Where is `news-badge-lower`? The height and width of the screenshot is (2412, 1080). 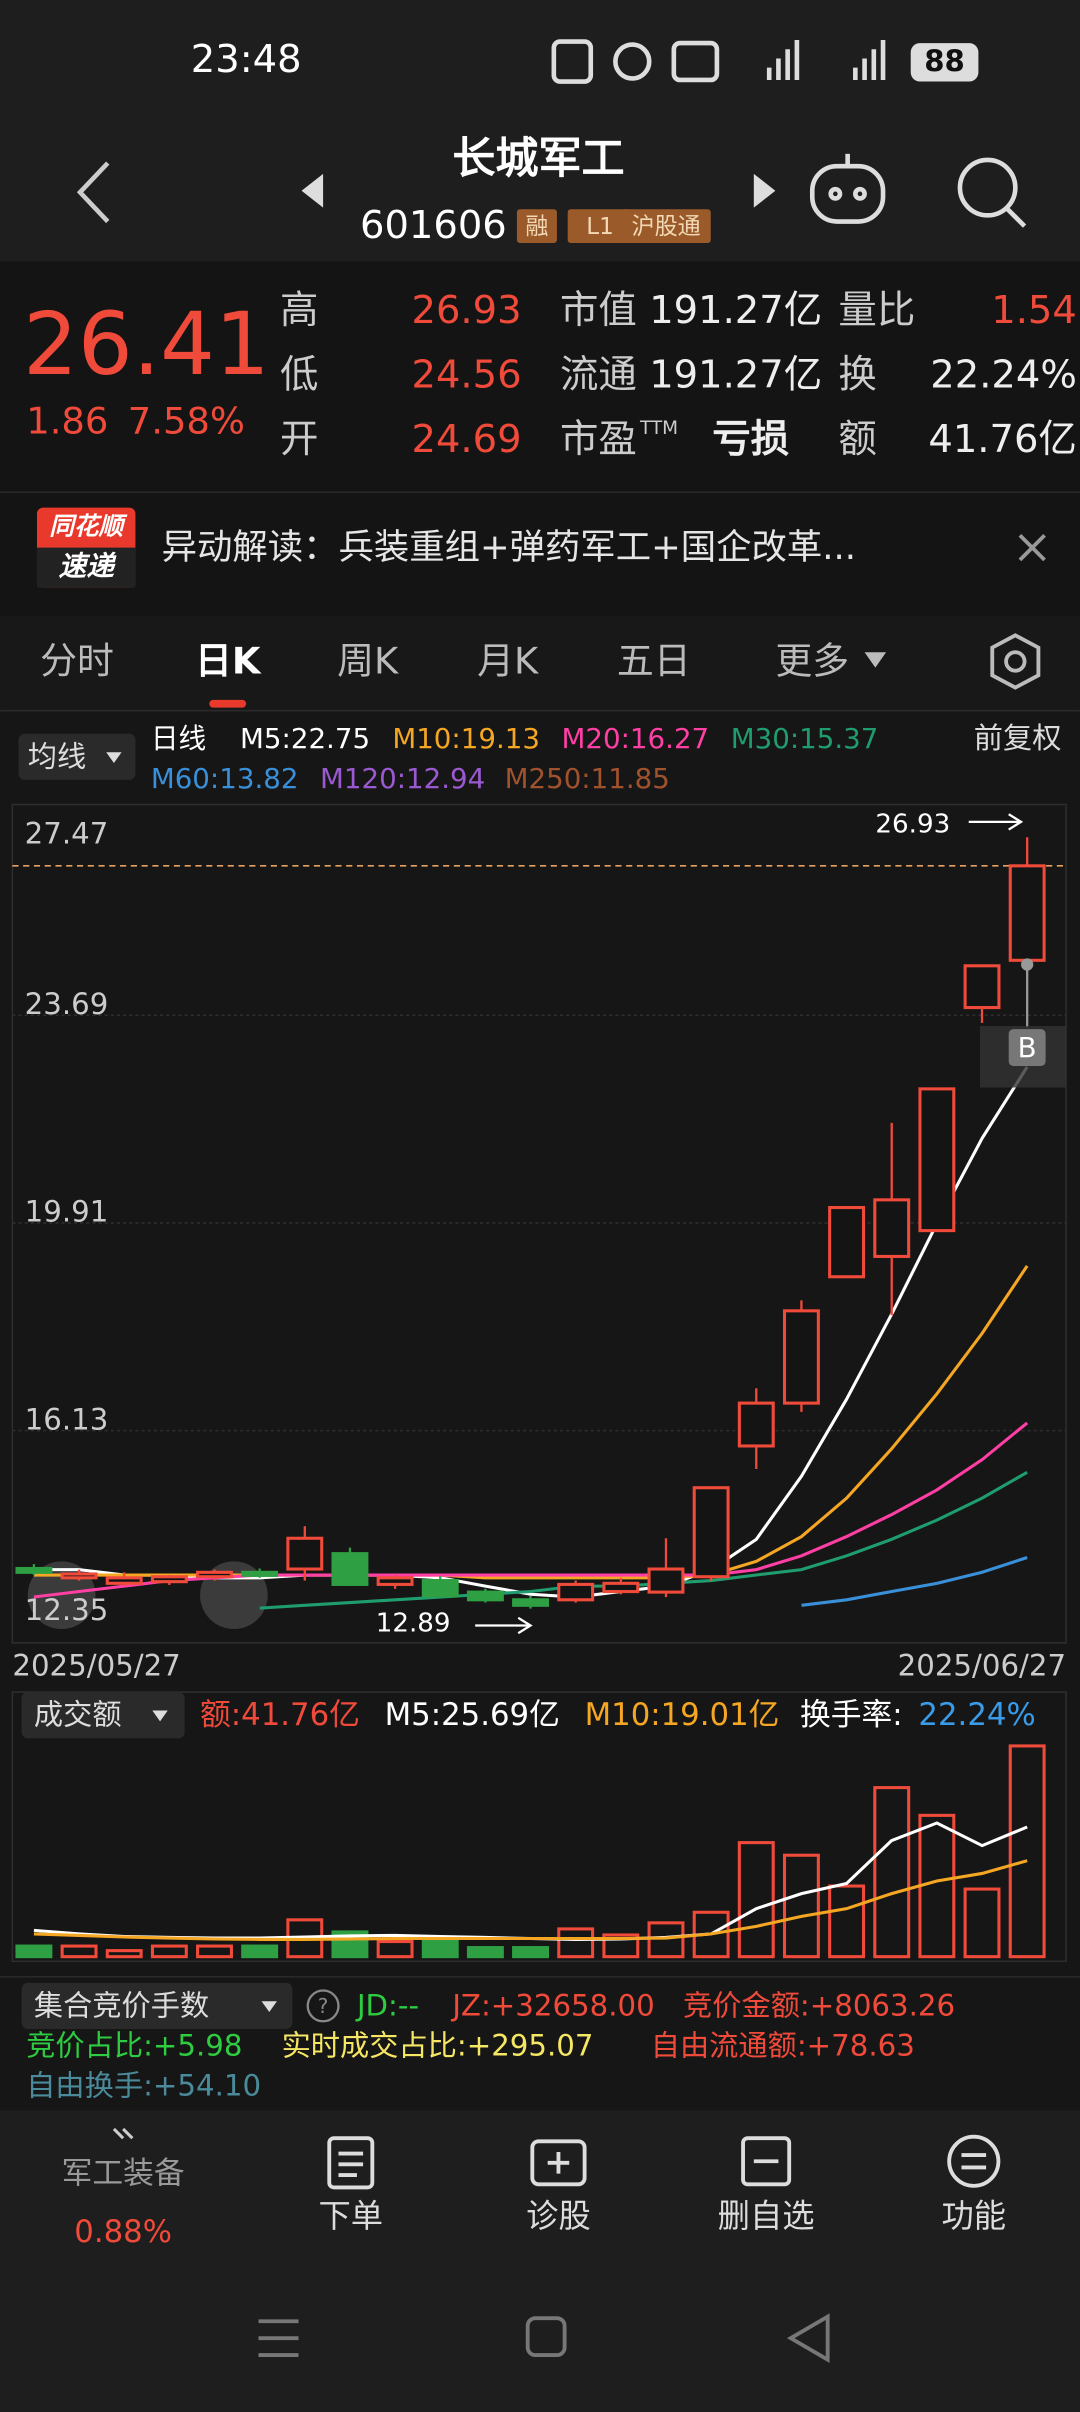
news-badge-lower is located at coordinates (86, 567).